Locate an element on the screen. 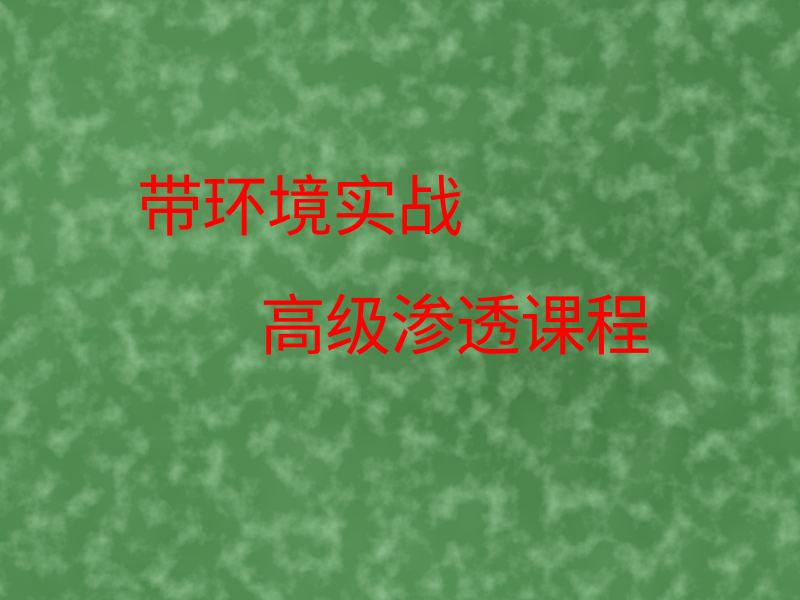 The height and width of the screenshot is (600, 800). slide-title-line-1: 带环境实战 is located at coordinates (300, 207).